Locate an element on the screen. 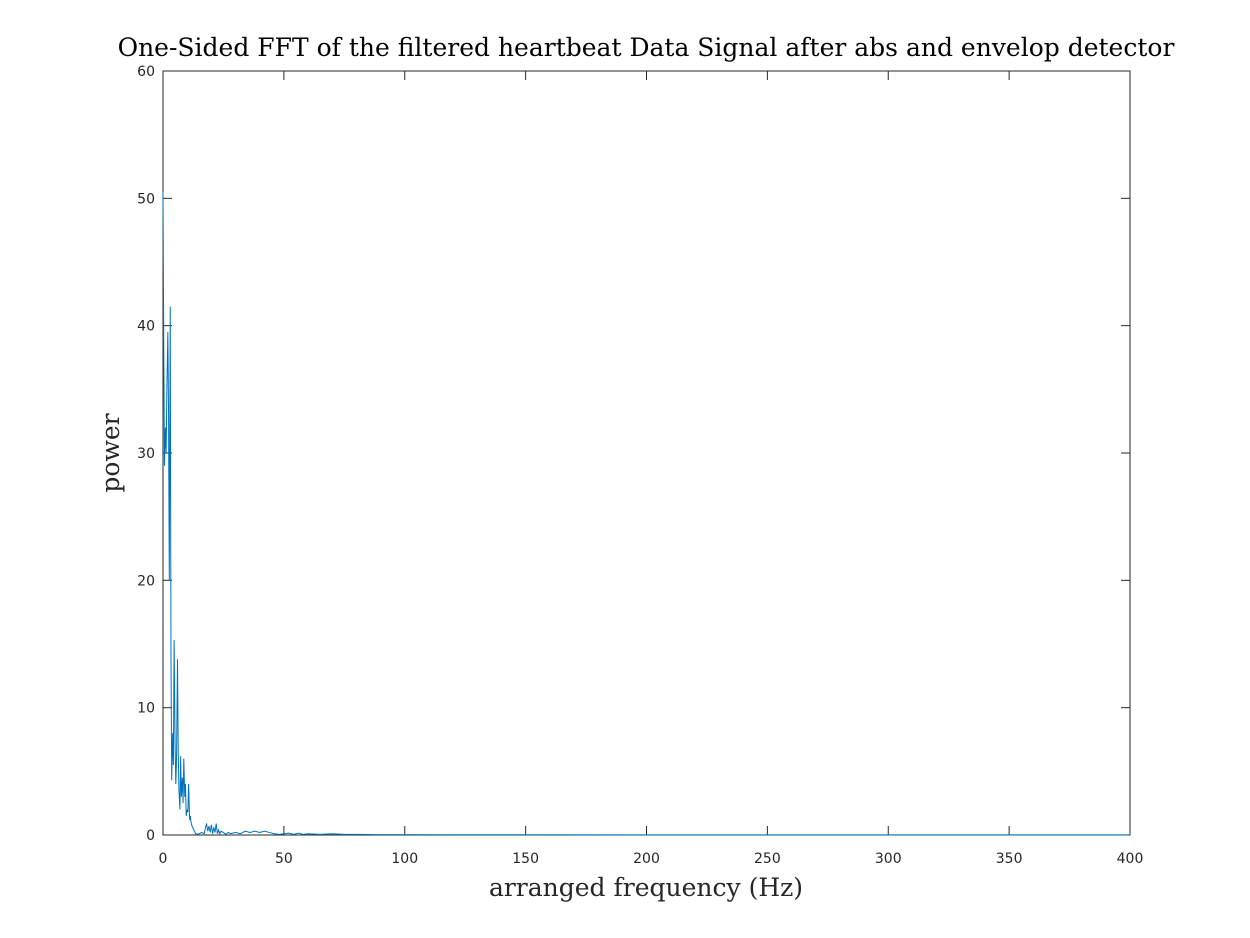 The image size is (1250, 938). y-tick-label: 10 is located at coordinates (146, 709).